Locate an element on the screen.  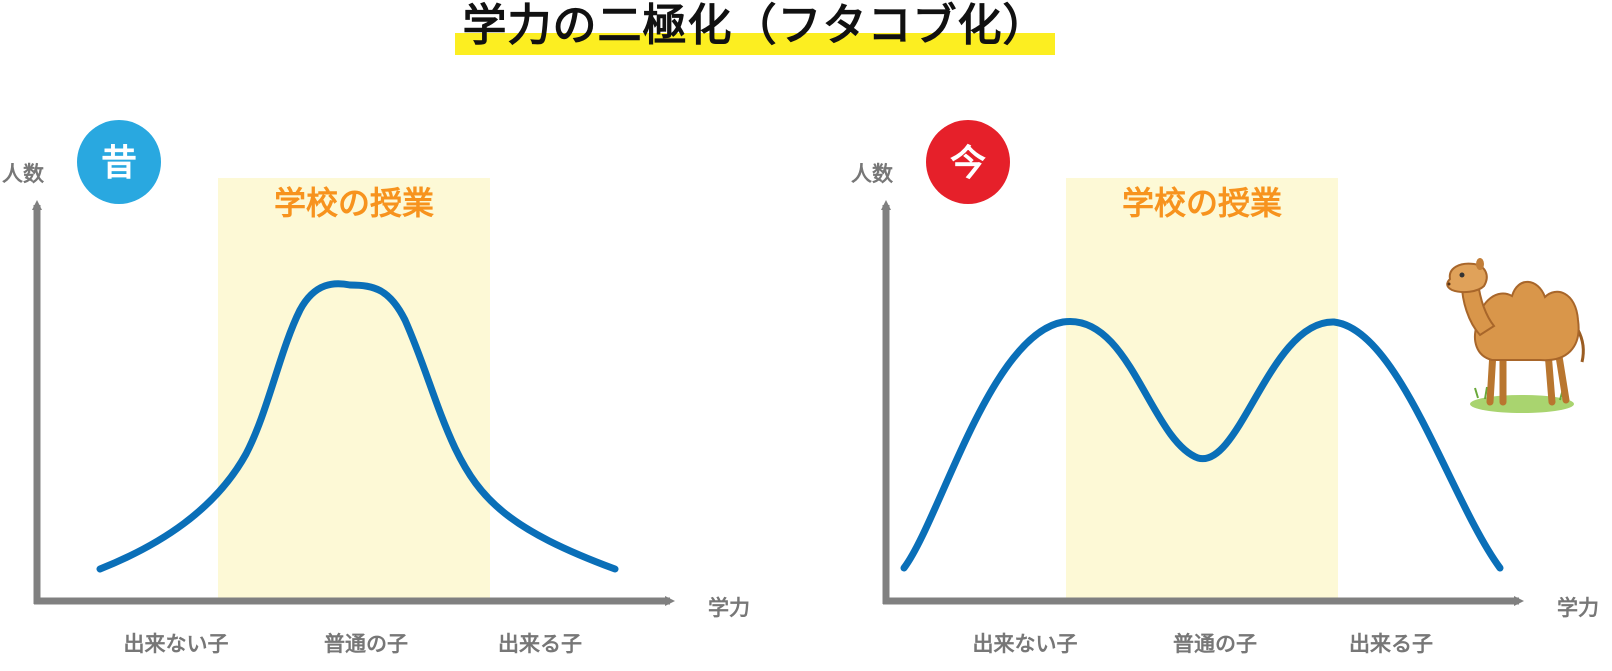
era-badge-label: 昔 is located at coordinates (119, 163).